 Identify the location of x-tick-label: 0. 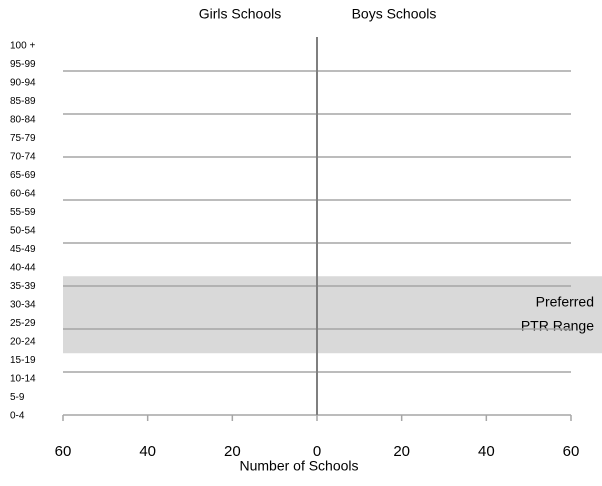
(317, 451).